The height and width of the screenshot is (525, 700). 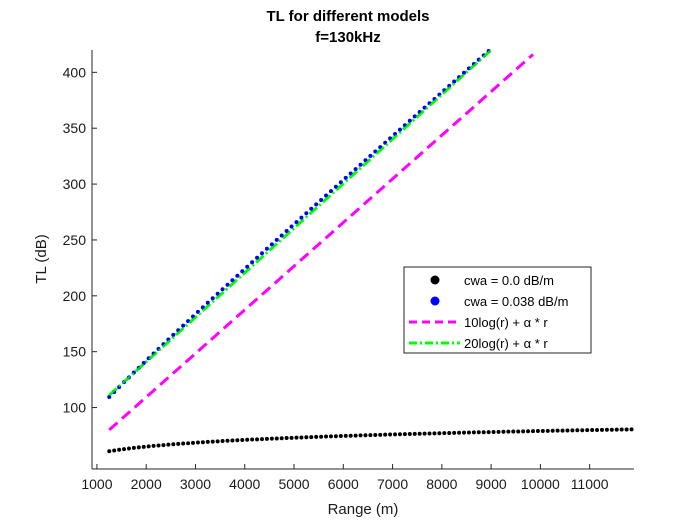 What do you see at coordinates (96, 484) in the screenshot?
I see `x-tick-label: 1000` at bounding box center [96, 484].